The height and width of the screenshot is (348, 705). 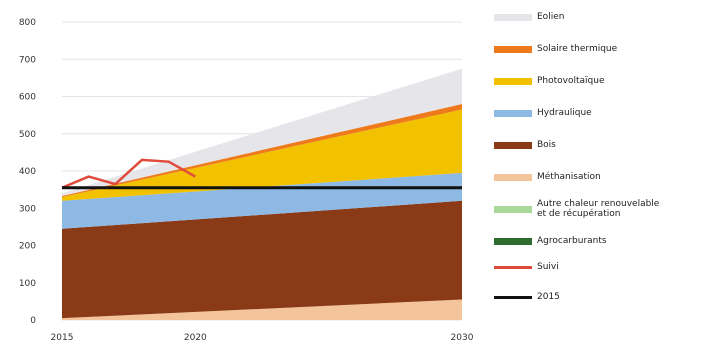 I want to click on line-series, so click(x=261, y=174).